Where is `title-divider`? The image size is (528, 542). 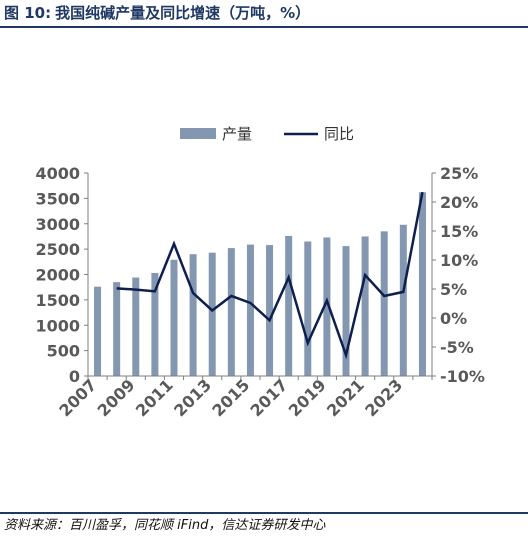 title-divider is located at coordinates (264, 27).